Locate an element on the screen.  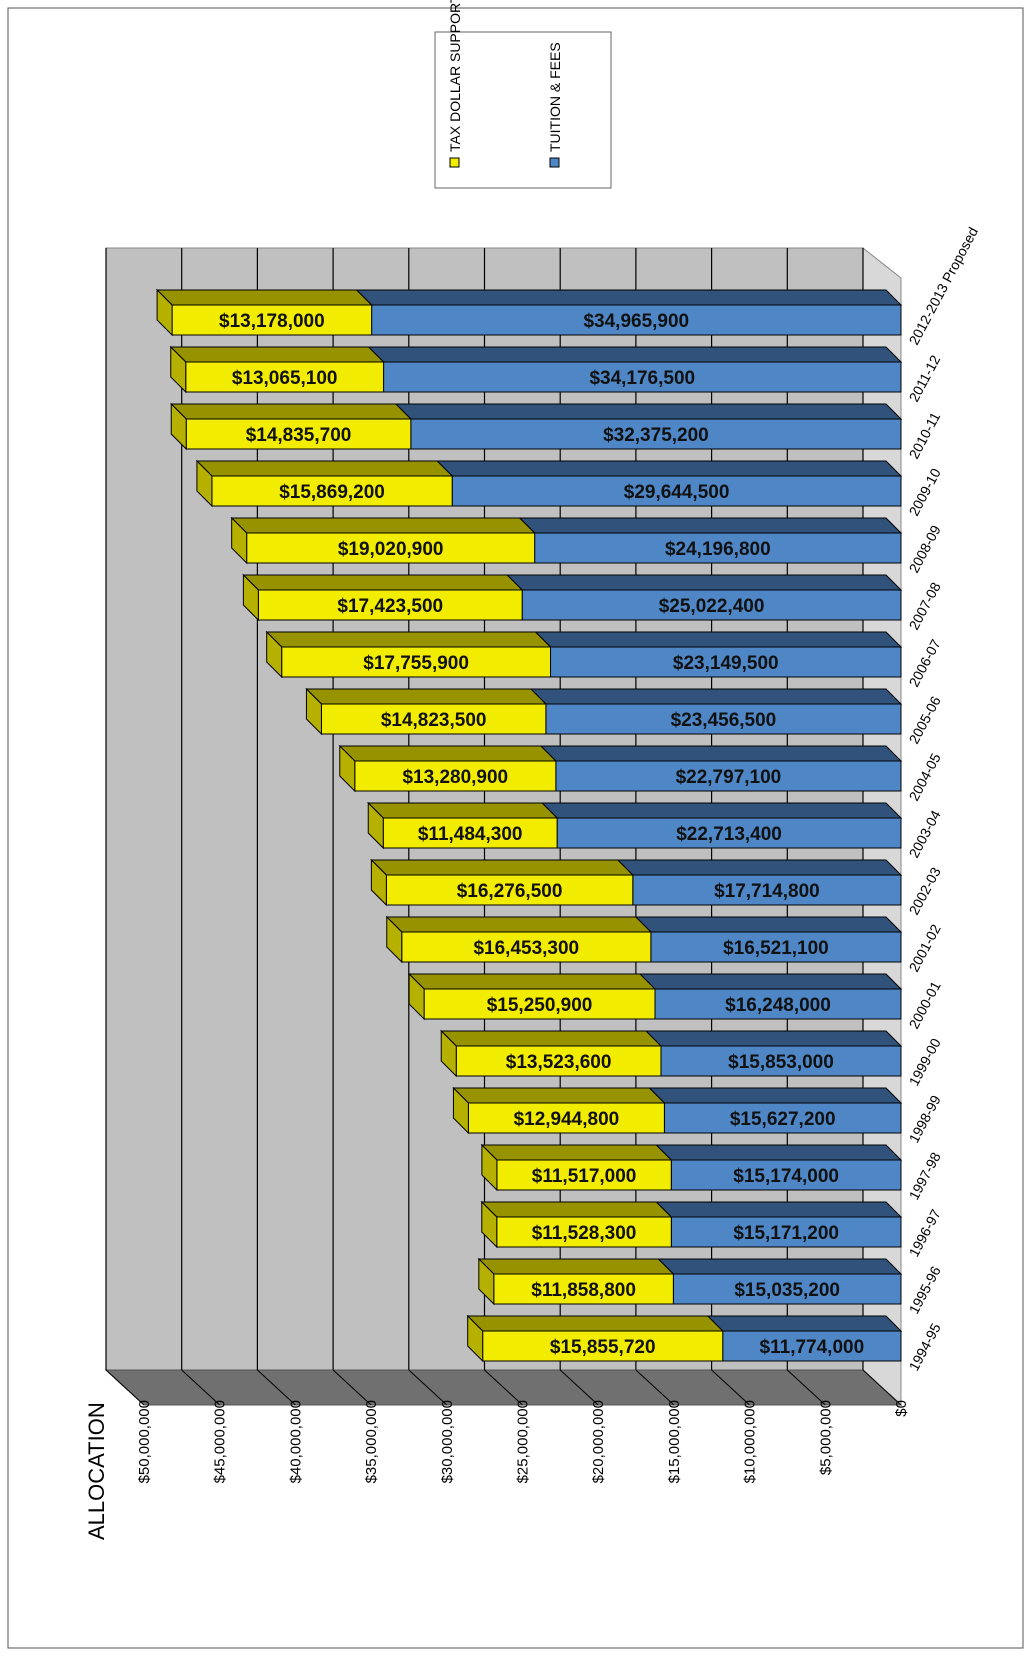
value-label: $11,774,000 is located at coordinates (812, 1347).